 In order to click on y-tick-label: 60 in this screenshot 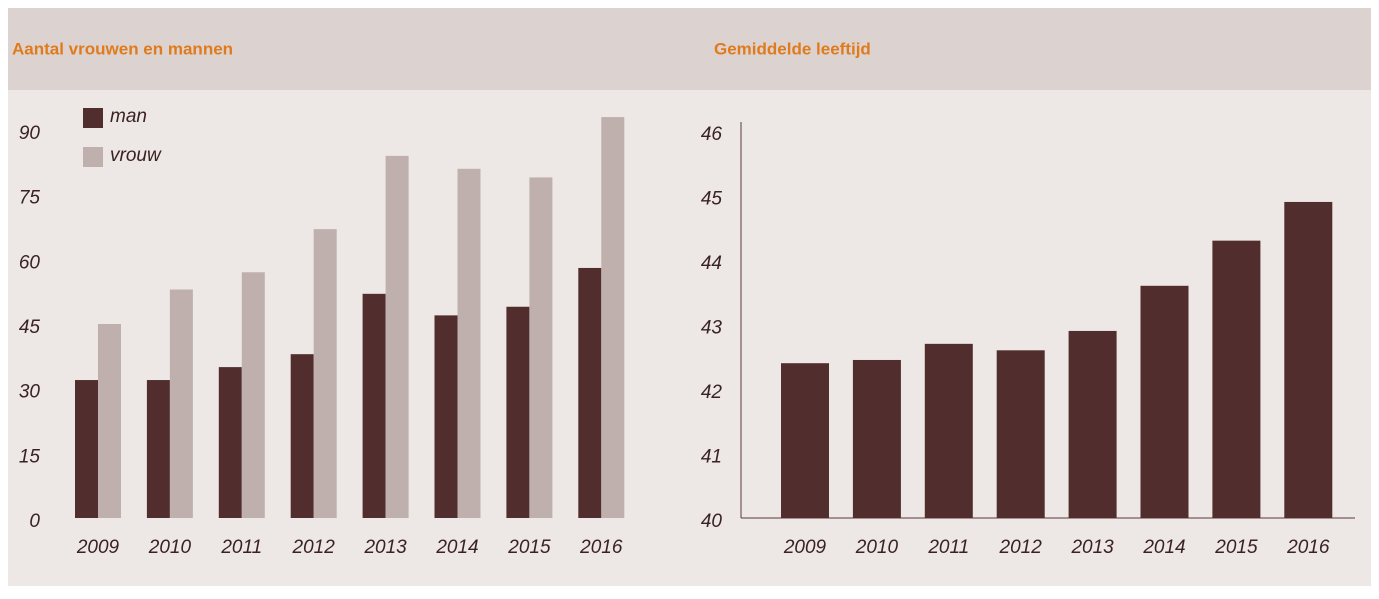, I will do `click(30, 262)`.